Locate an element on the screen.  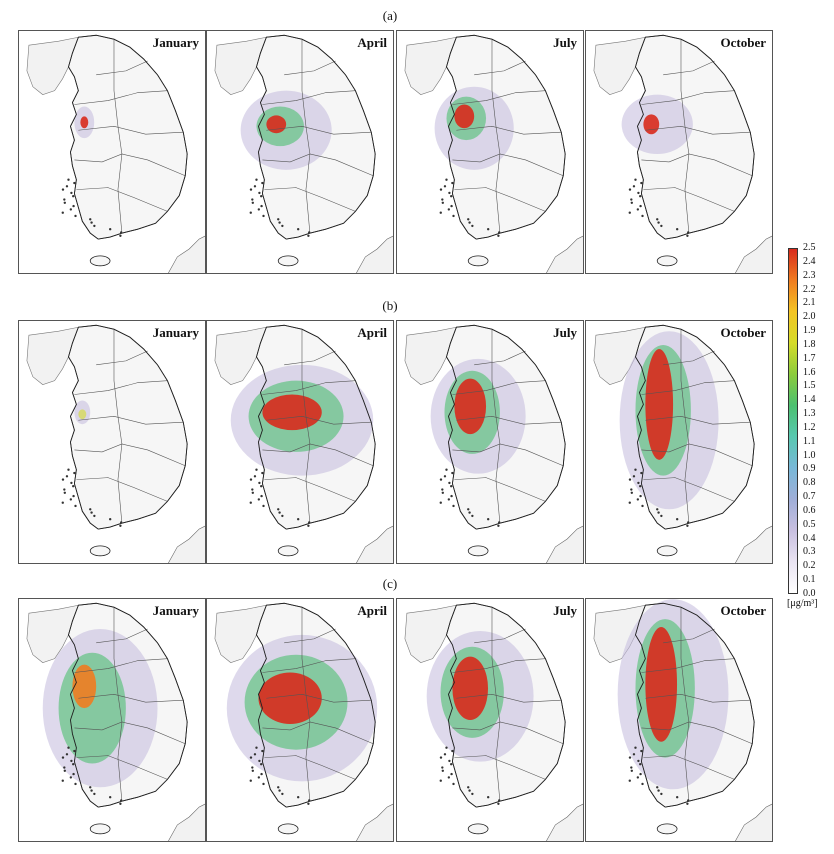
map-panel: April is located at coordinates (300, 442).